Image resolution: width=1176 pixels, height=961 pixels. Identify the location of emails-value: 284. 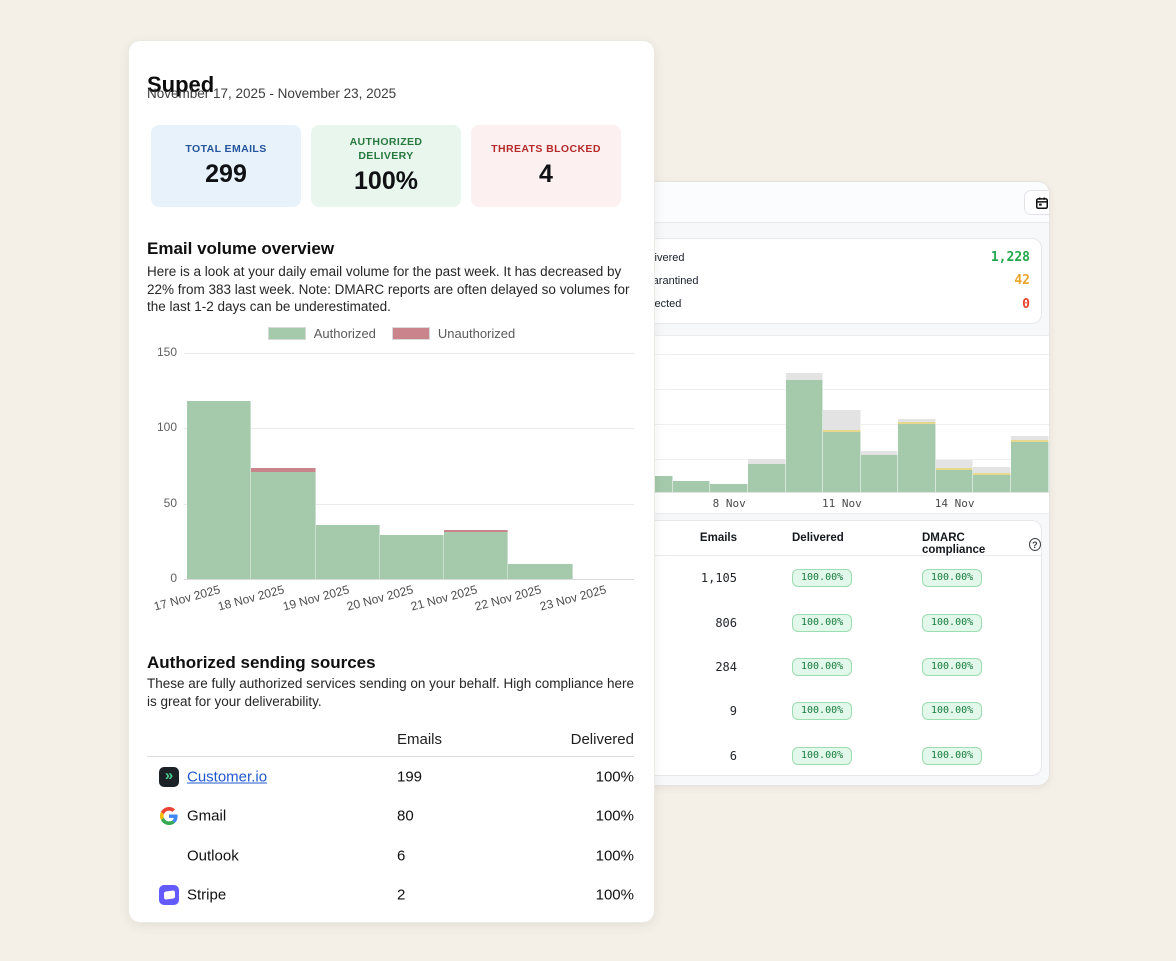
(726, 666).